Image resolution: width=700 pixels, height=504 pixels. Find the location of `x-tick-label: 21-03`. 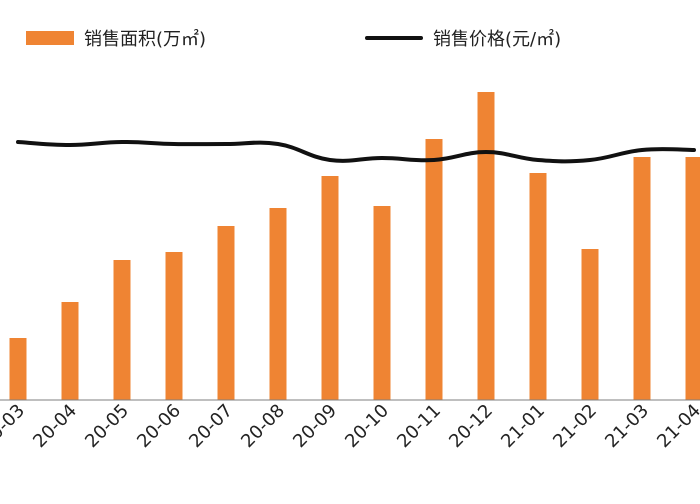

x-tick-label: 21-03 is located at coordinates (627, 426).